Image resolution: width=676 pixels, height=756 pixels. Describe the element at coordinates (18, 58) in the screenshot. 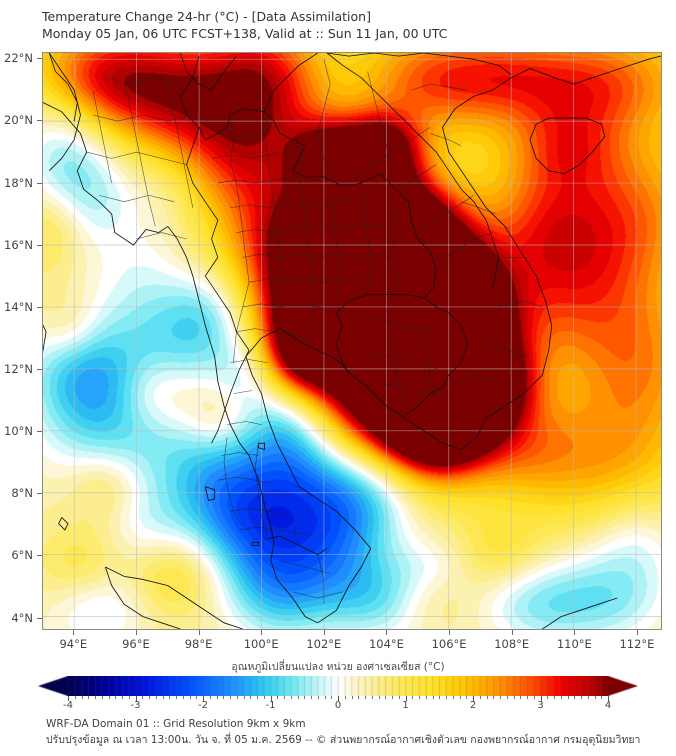

I see `y-axis-label: 22°N` at that location.